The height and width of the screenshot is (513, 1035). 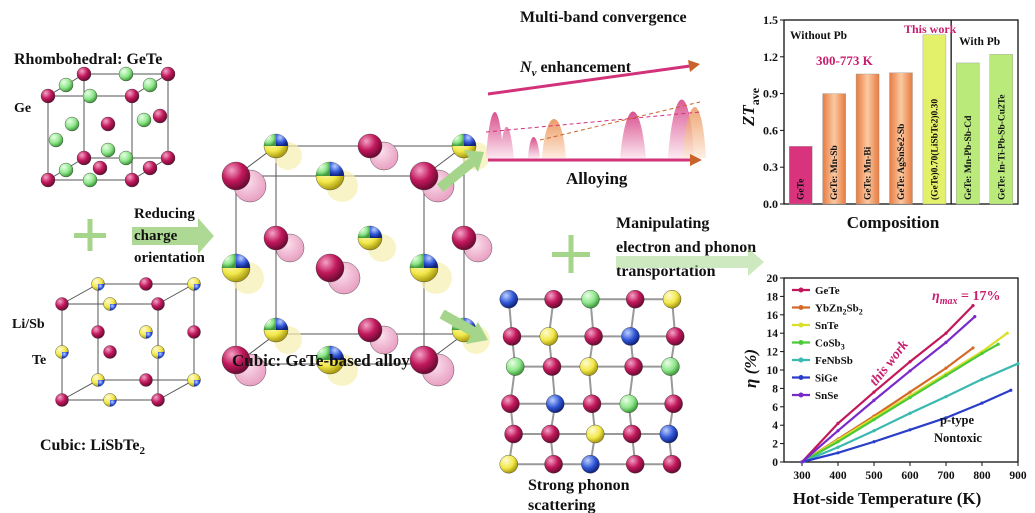 I want to click on eta-legend-label-4: FeNbSb, so click(x=834, y=361).